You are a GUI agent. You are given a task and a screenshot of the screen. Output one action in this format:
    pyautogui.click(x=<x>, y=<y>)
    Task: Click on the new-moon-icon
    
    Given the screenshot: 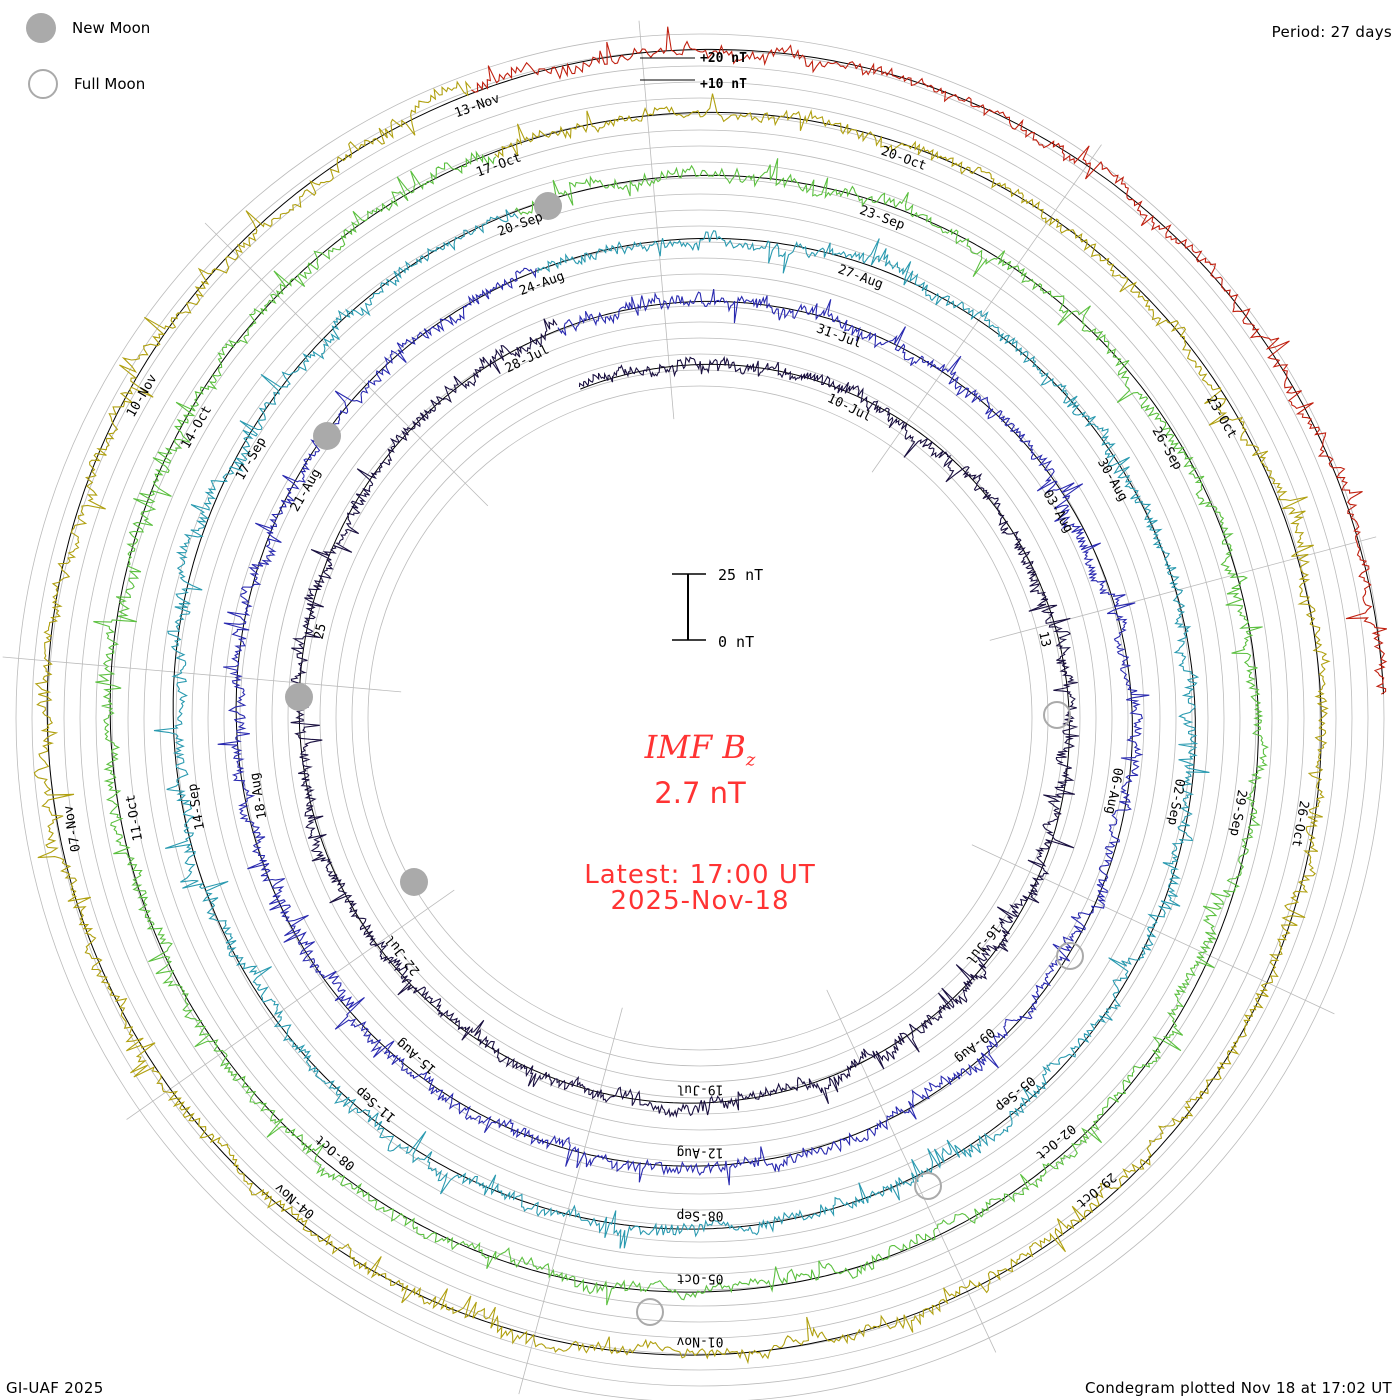 What is the action you would take?
    pyautogui.click(x=41, y=28)
    